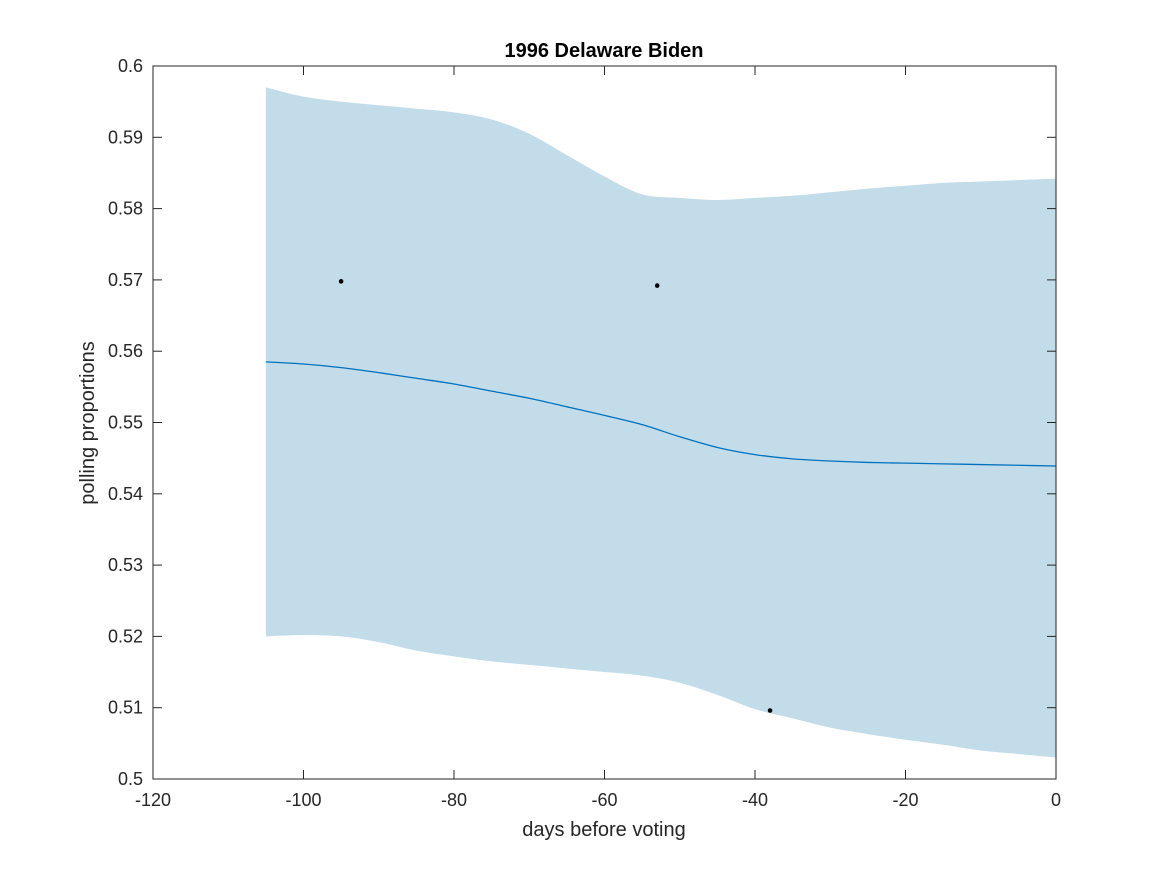 The height and width of the screenshot is (875, 1167). What do you see at coordinates (604, 800) in the screenshot?
I see `x-tick-label: -60` at bounding box center [604, 800].